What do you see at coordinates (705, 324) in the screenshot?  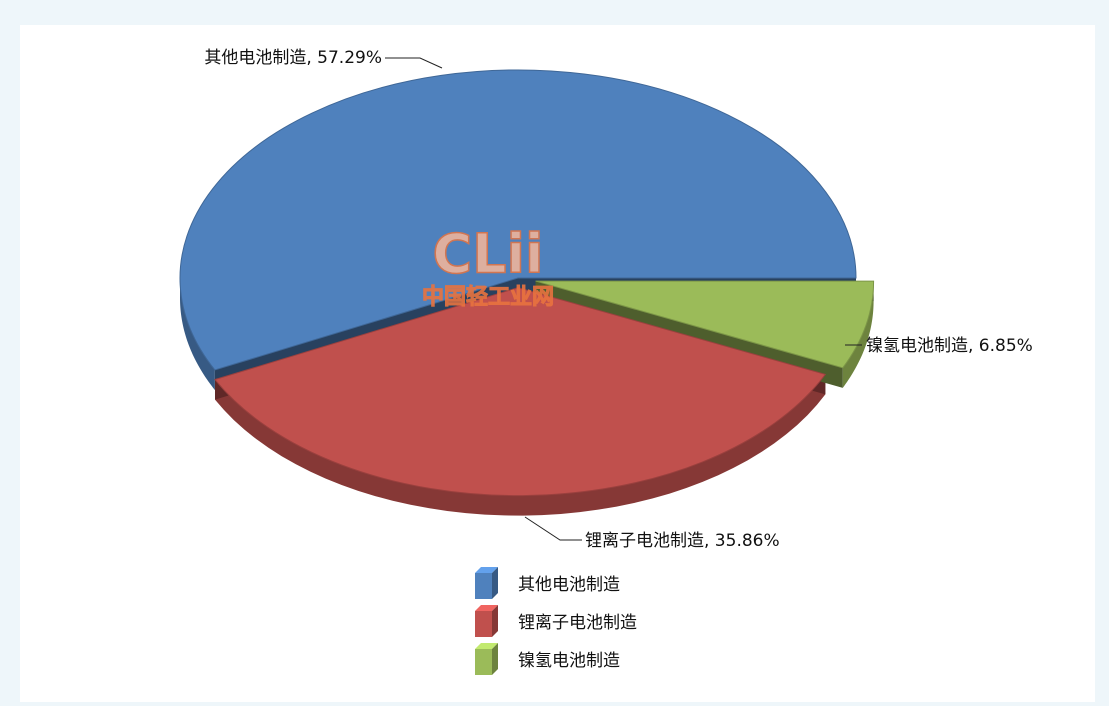 I see `slice` at bounding box center [705, 324].